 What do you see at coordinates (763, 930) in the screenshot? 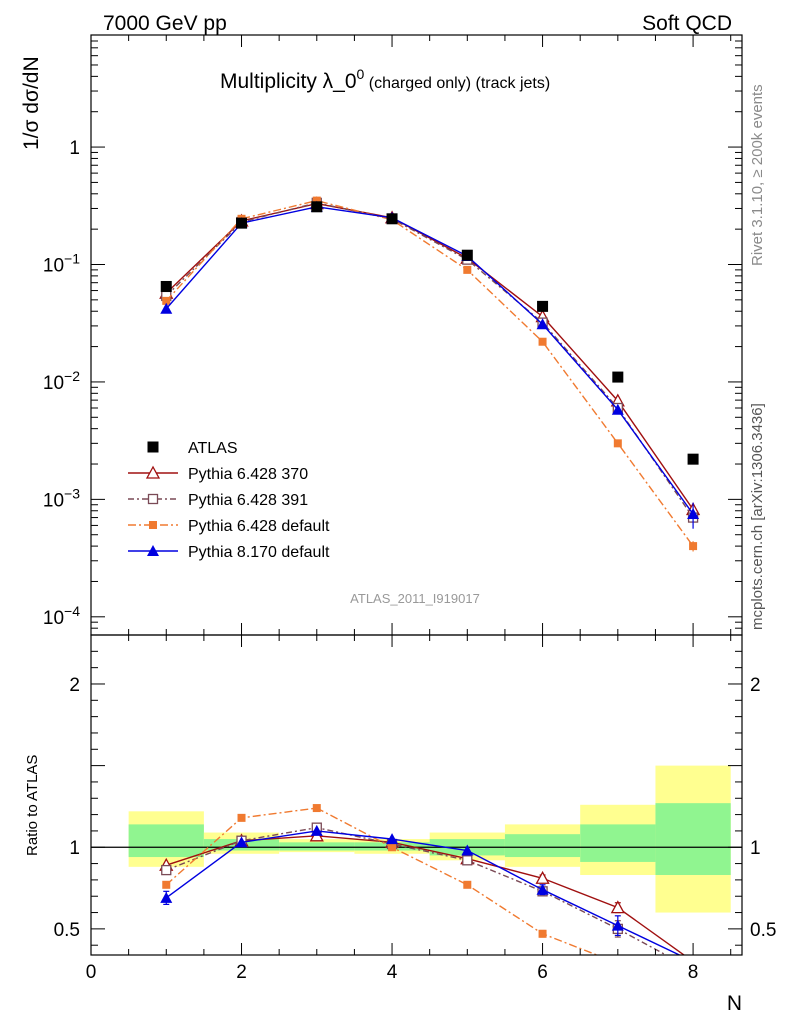
I see `ratio-tick-label-right: 0.5` at bounding box center [763, 930].